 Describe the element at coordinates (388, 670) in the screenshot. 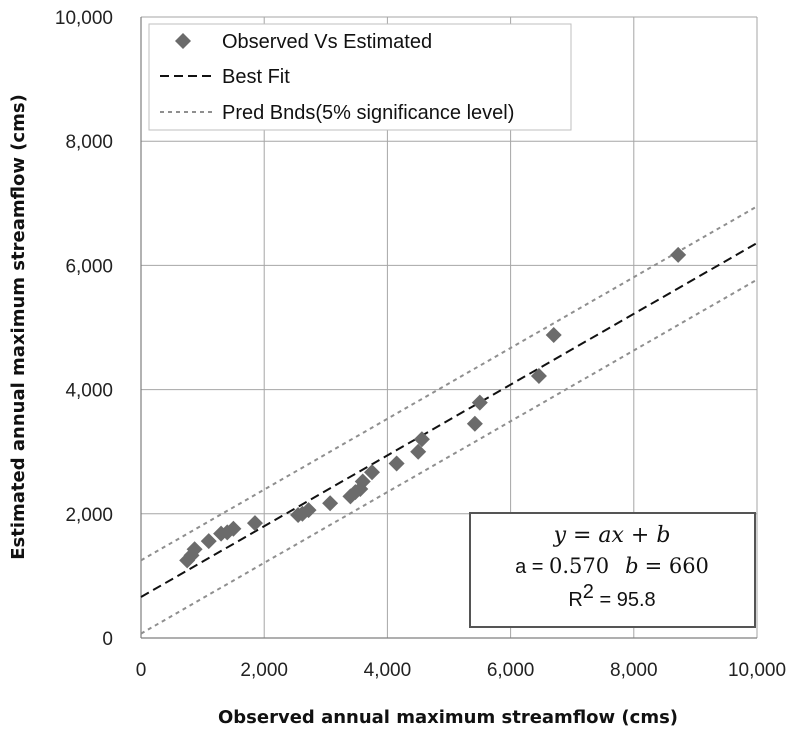

I see `x-tick-label: 4,000` at that location.